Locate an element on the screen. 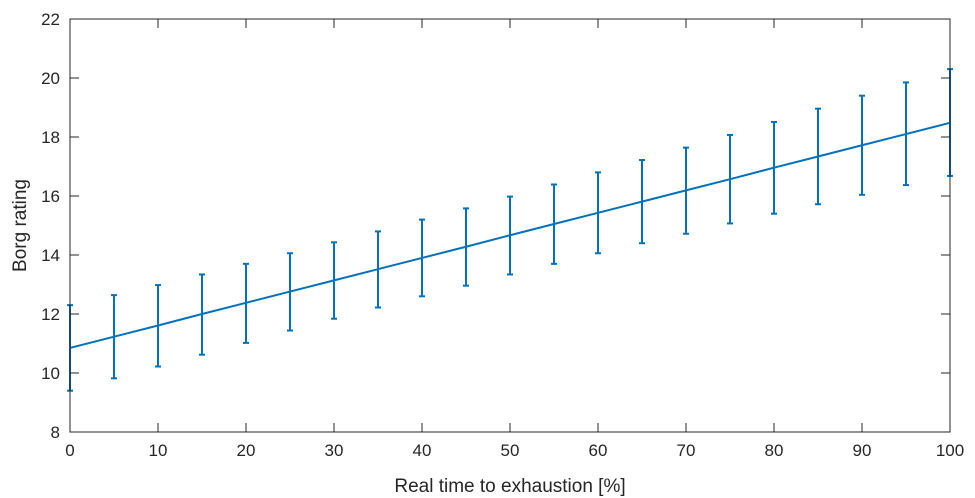  y-tick-label: 8 is located at coordinates (55, 432).